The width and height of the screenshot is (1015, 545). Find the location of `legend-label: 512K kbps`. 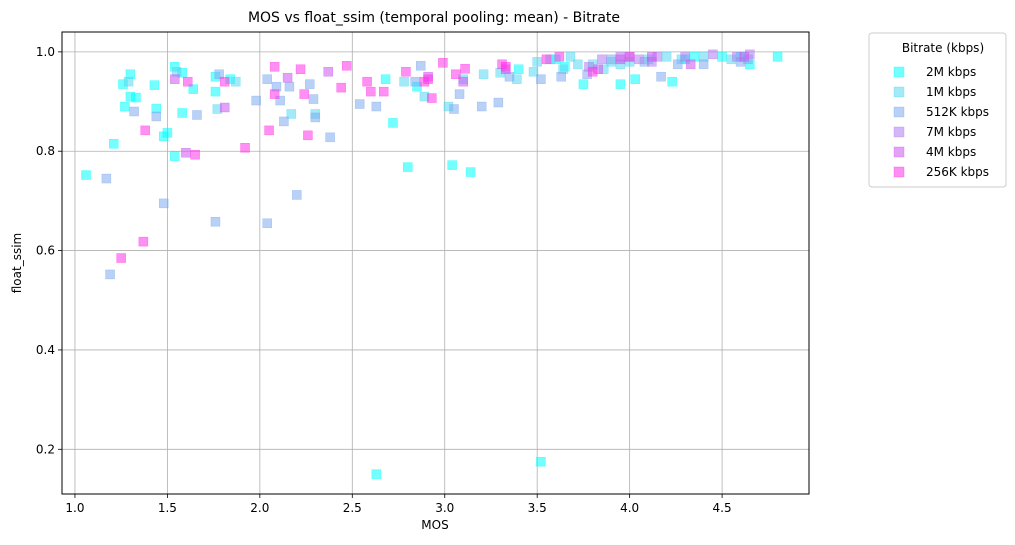

legend-label: 512K kbps is located at coordinates (957, 112).